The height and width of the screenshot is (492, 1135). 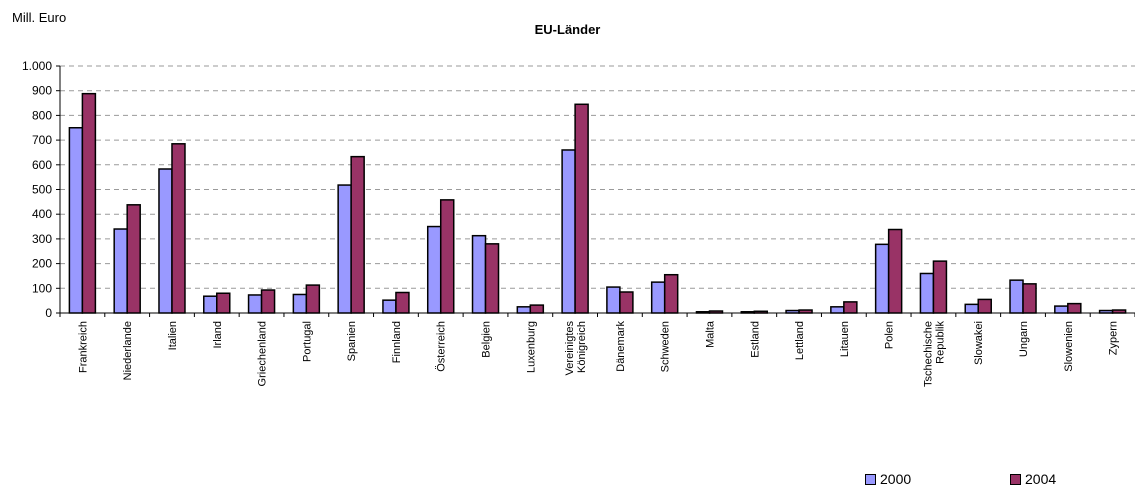 I want to click on y-tick-label: 400, so click(x=42, y=214).